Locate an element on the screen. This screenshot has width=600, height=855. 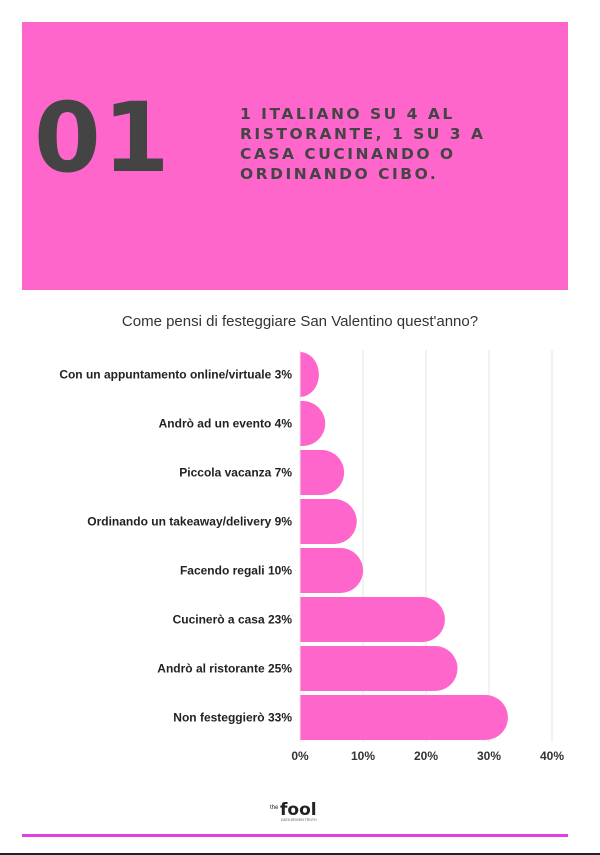
footer-divider is located at coordinates (295, 835).